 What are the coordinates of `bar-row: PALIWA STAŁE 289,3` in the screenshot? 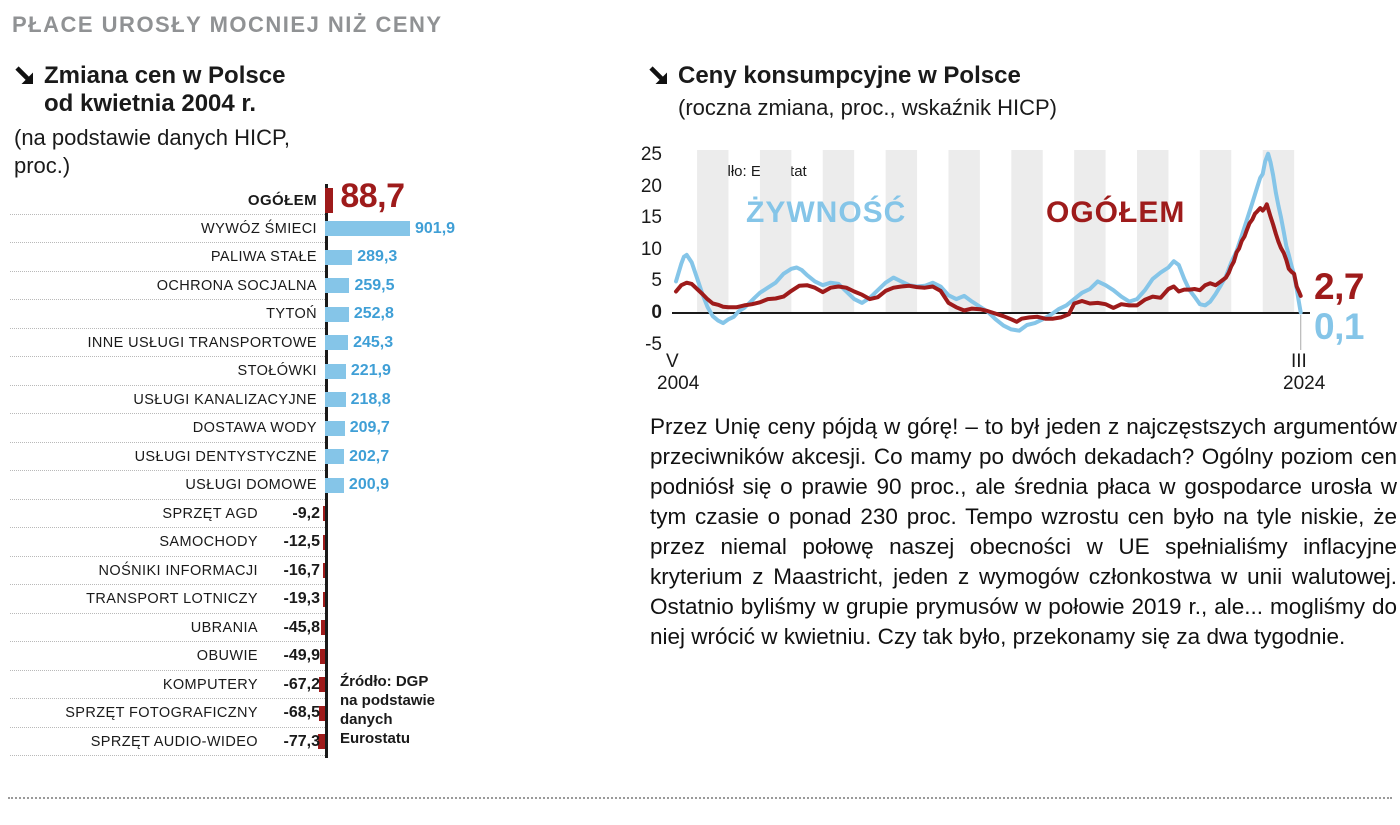 It's located at (320, 257).